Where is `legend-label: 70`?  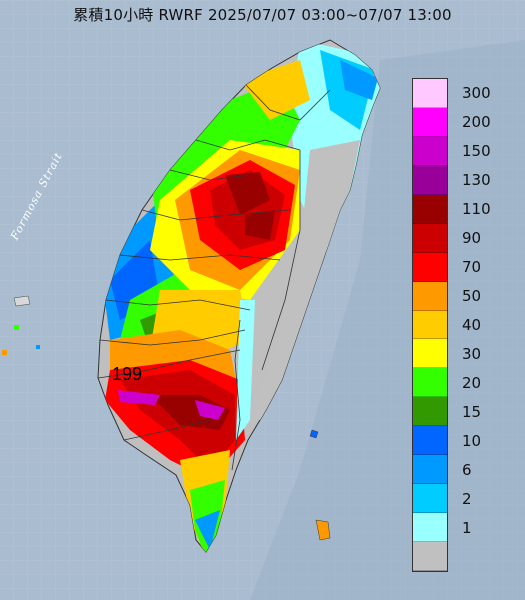 legend-label: 70 is located at coordinates (472, 266).